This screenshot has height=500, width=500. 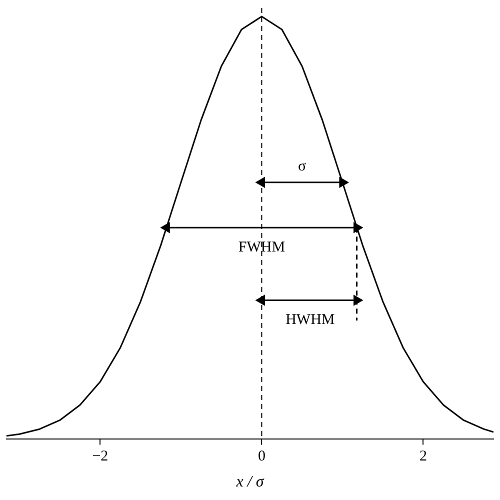 What do you see at coordinates (250, 482) in the screenshot?
I see `x-axis-title: x / σ` at bounding box center [250, 482].